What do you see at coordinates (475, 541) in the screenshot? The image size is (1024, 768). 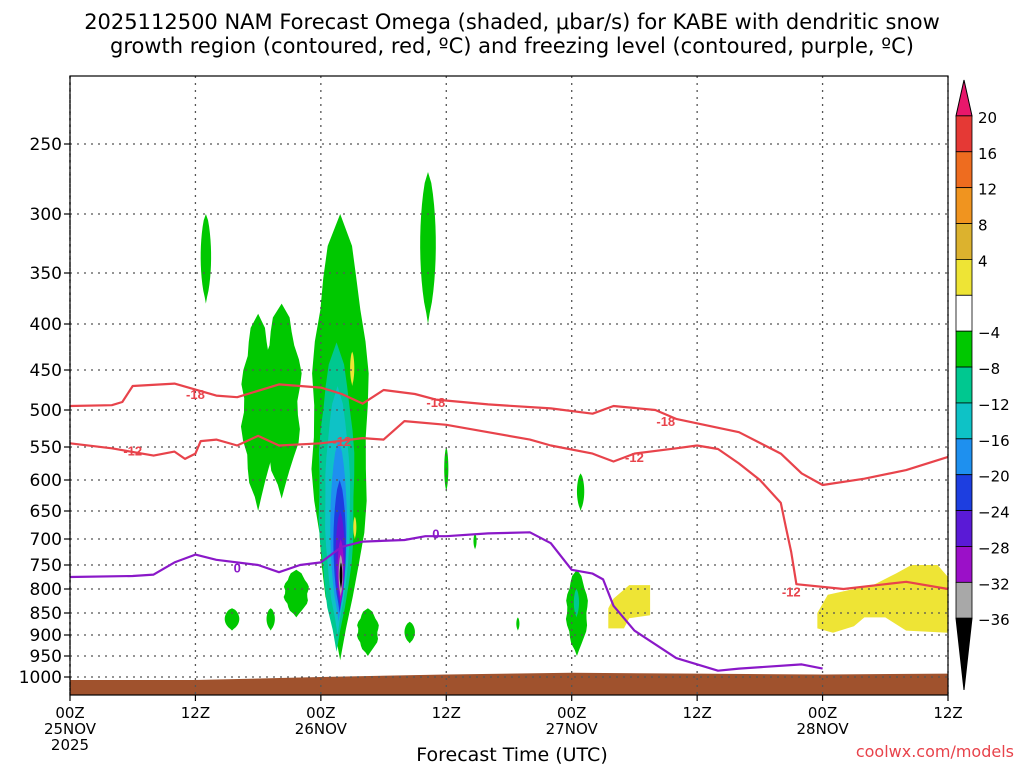 I see `omega-green-cell-15z-26nov` at bounding box center [475, 541].